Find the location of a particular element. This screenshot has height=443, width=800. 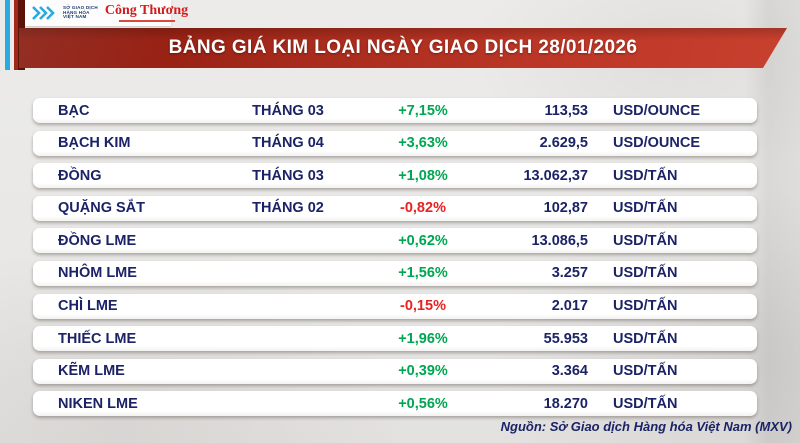

price-value: 13.086,5 is located at coordinates (559, 240).